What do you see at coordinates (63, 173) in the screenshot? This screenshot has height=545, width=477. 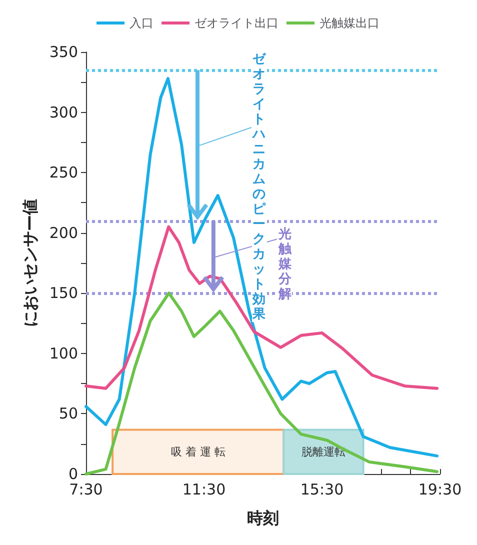 I see `y-tick-label: 250` at bounding box center [63, 173].